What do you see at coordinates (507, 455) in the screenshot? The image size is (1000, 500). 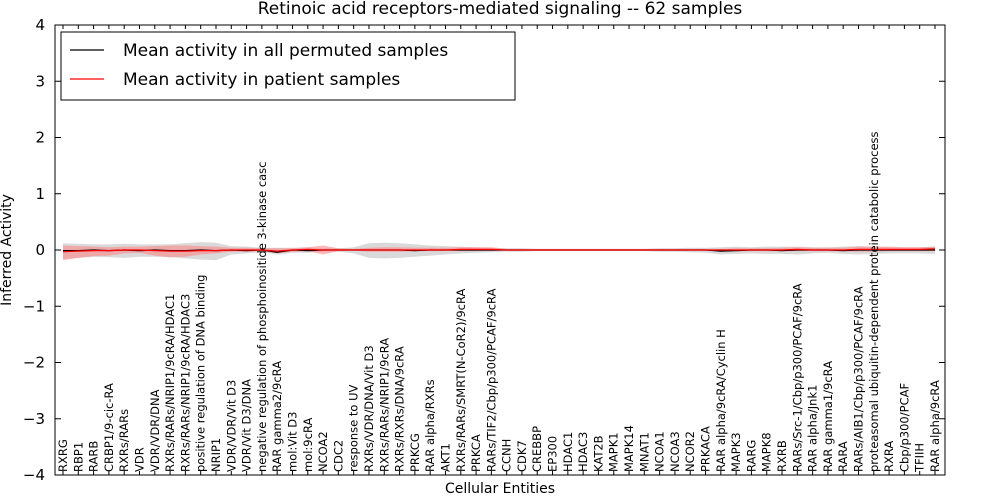 I see `x-tick-label: CCNH` at bounding box center [507, 455].